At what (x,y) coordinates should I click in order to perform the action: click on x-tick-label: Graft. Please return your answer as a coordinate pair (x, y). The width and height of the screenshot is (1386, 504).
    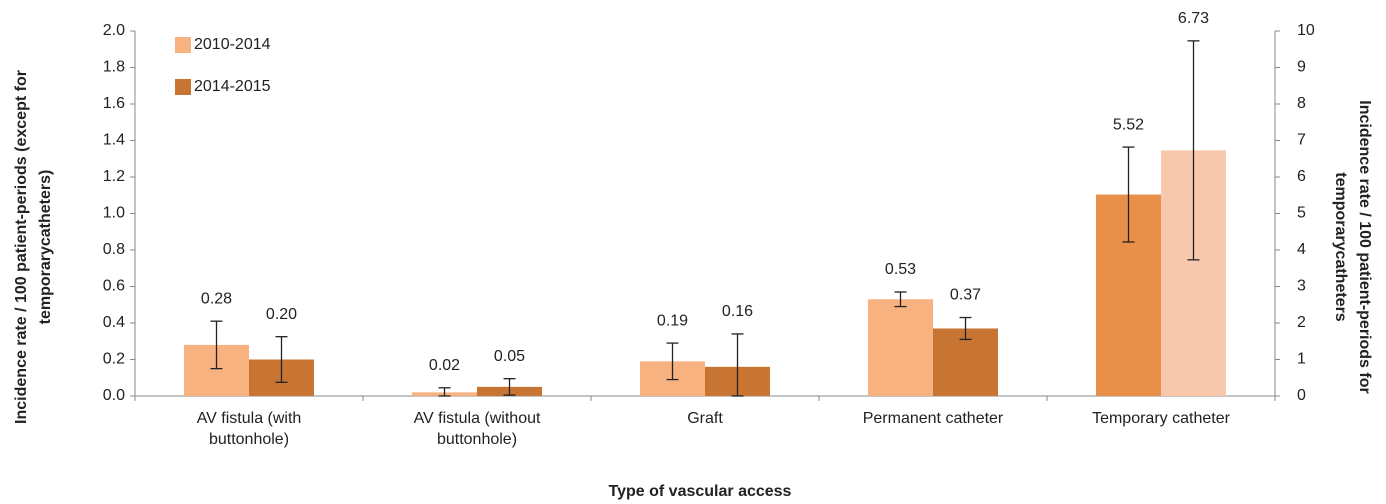
    Looking at the image, I should click on (705, 418).